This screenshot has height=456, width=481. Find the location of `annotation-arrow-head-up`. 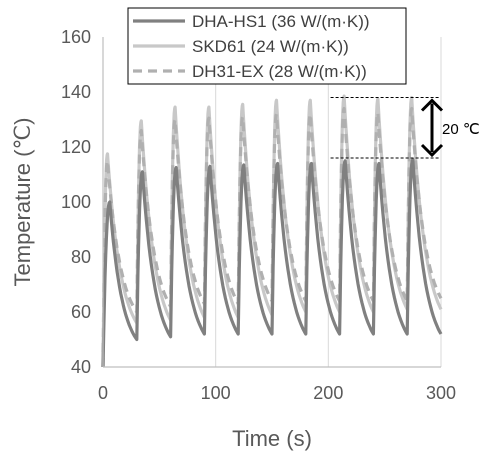

annotation-arrow-head-up is located at coordinates (432, 105).